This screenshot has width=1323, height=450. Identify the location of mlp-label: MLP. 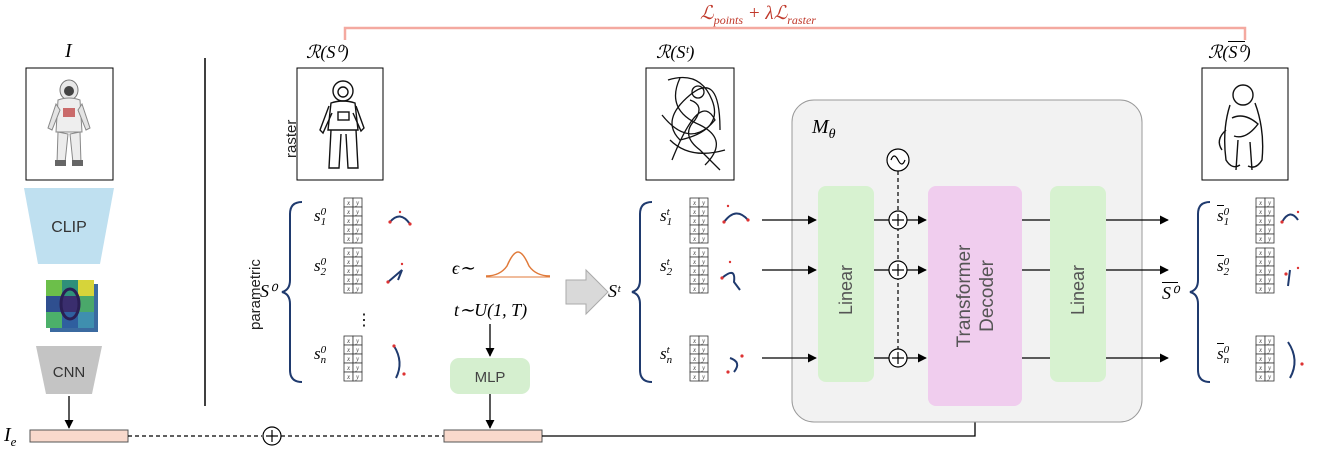
(490, 377).